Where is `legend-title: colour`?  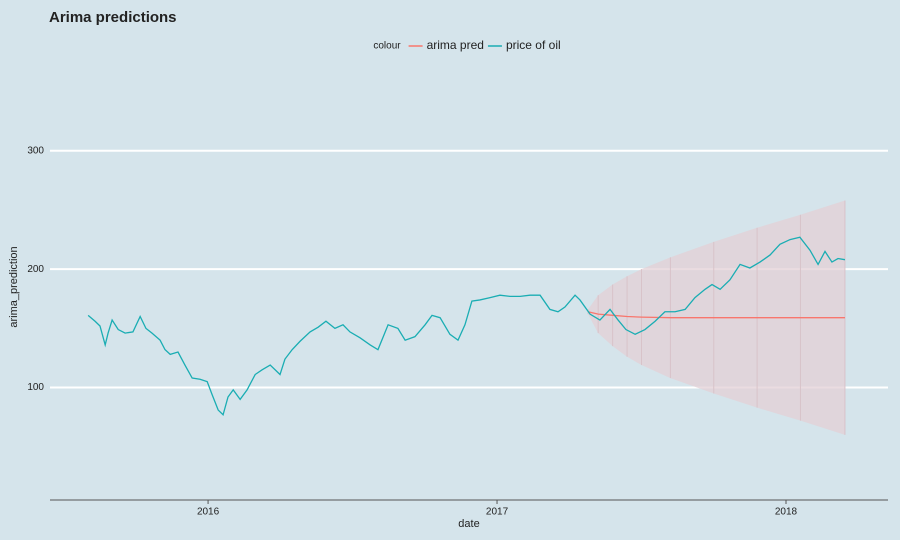 legend-title: colour is located at coordinates (387, 46).